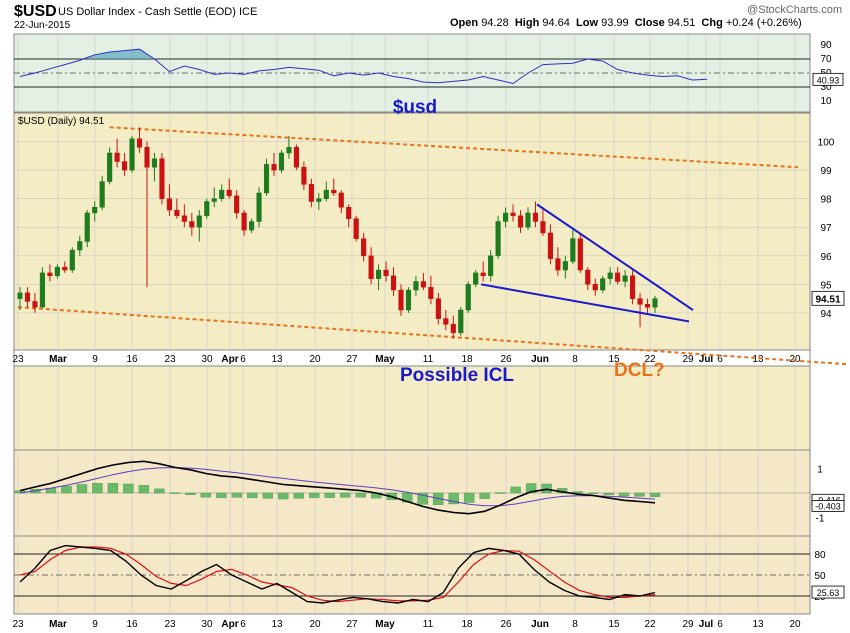  What do you see at coordinates (385, 624) in the screenshot?
I see `x-tick-label-bottom: May` at bounding box center [385, 624].